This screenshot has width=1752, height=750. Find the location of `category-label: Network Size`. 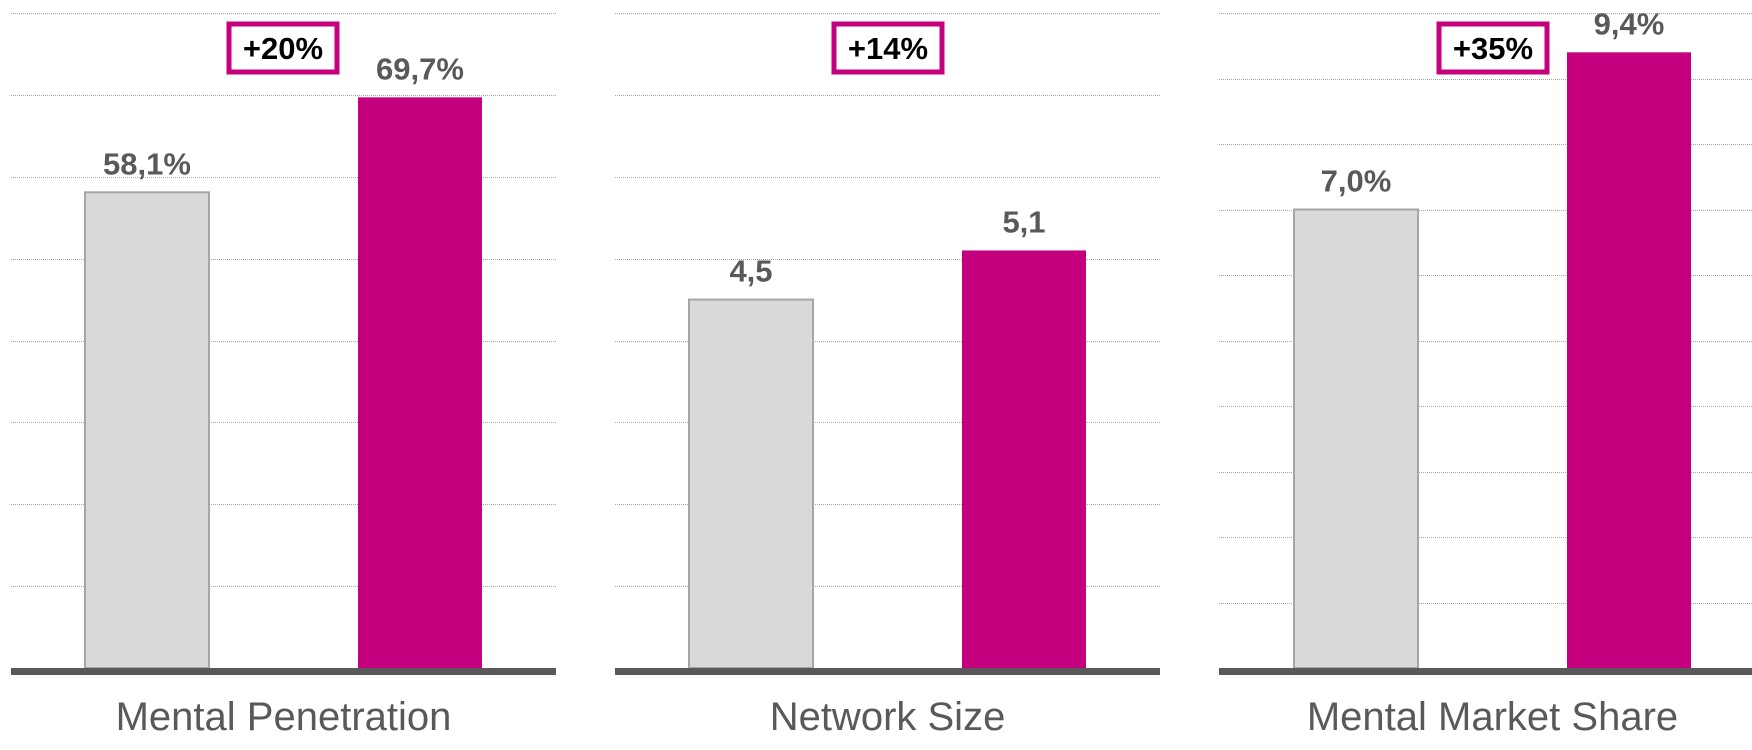

category-label: Network Size is located at coordinates (888, 717).